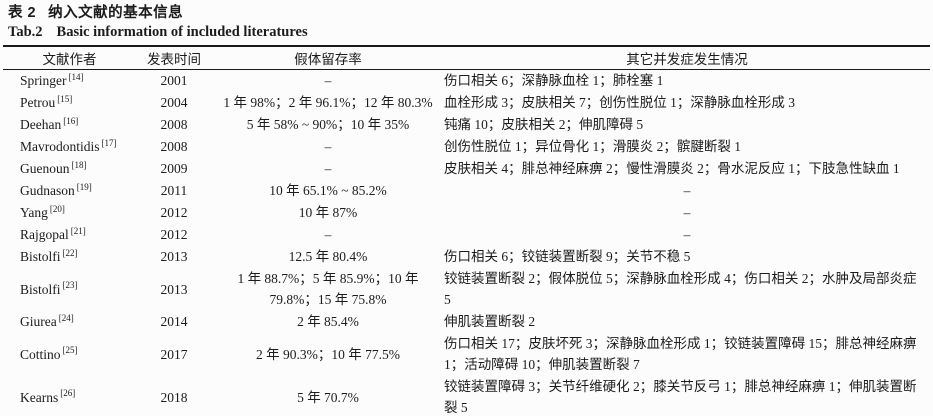  What do you see at coordinates (45, 168) in the screenshot?
I see `author-name: Guenoun` at bounding box center [45, 168].